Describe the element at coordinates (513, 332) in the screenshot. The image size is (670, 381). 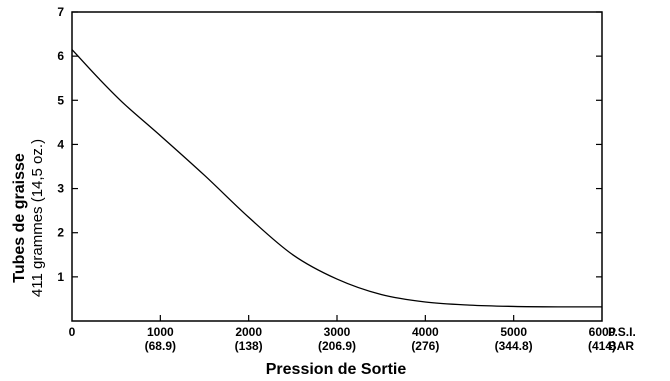
I see `x-tick-label: 5000` at that location.